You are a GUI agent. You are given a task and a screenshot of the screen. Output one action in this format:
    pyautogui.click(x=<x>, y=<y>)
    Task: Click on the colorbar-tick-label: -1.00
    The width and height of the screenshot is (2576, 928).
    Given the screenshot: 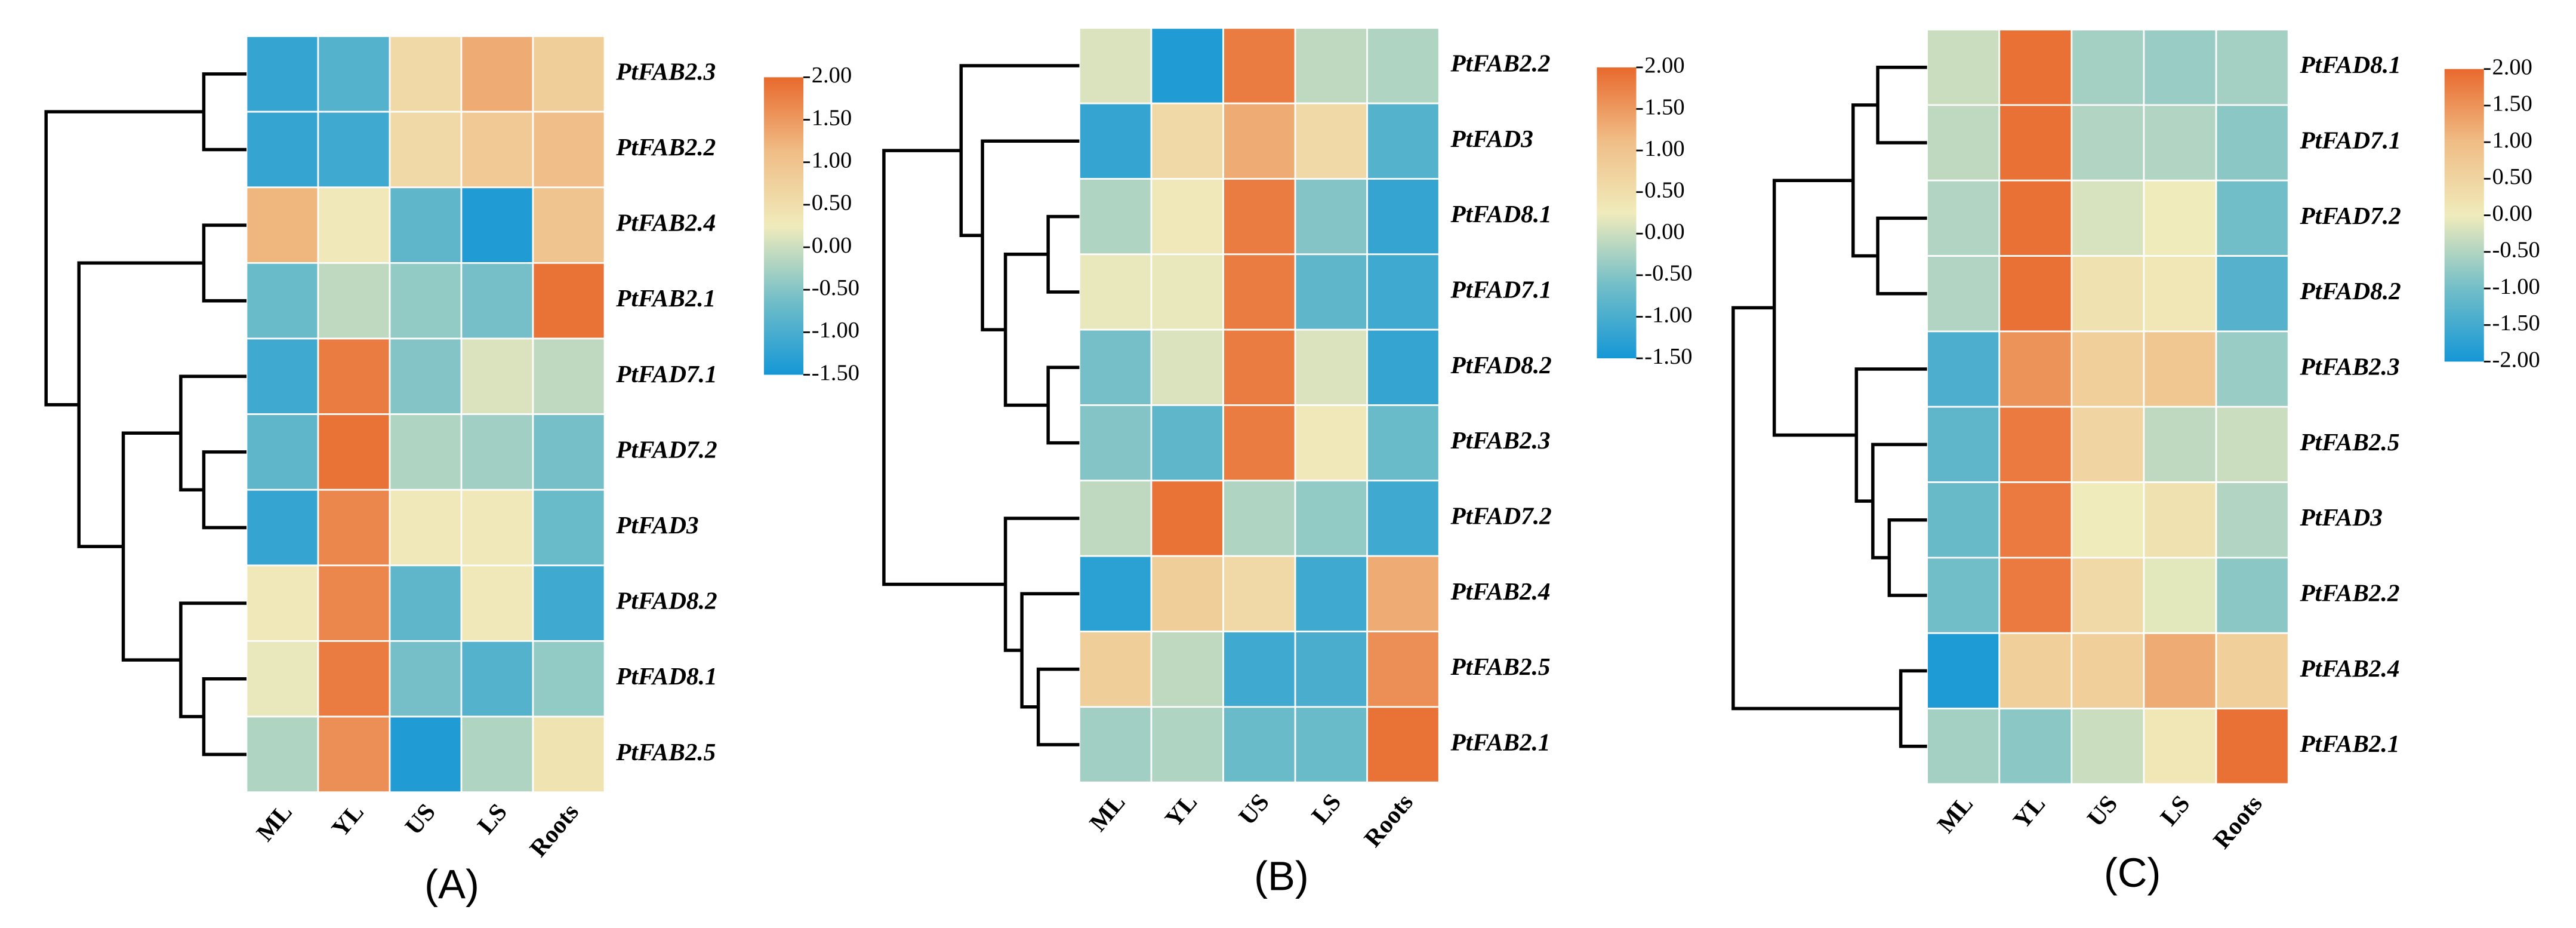 What is the action you would take?
    pyautogui.click(x=1668, y=314)
    